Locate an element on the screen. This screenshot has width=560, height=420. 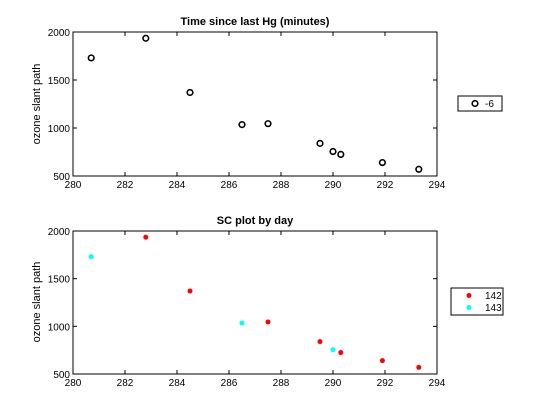
top-y-tick-label: 1500 is located at coordinates (59, 81).